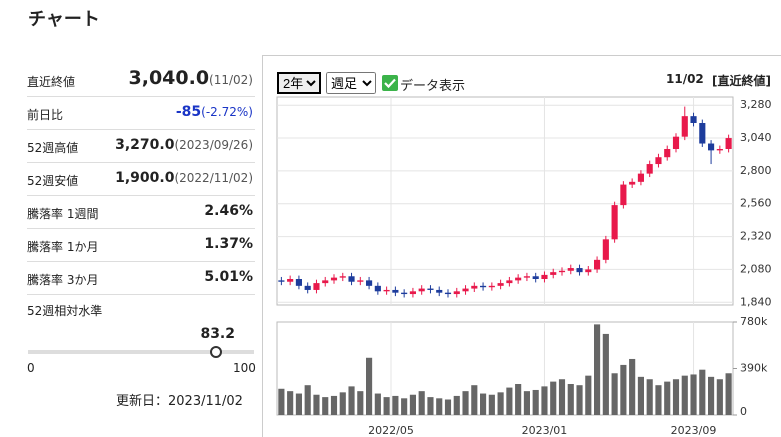  Describe the element at coordinates (53, 148) in the screenshot. I see `row-label: 52週高値` at that location.